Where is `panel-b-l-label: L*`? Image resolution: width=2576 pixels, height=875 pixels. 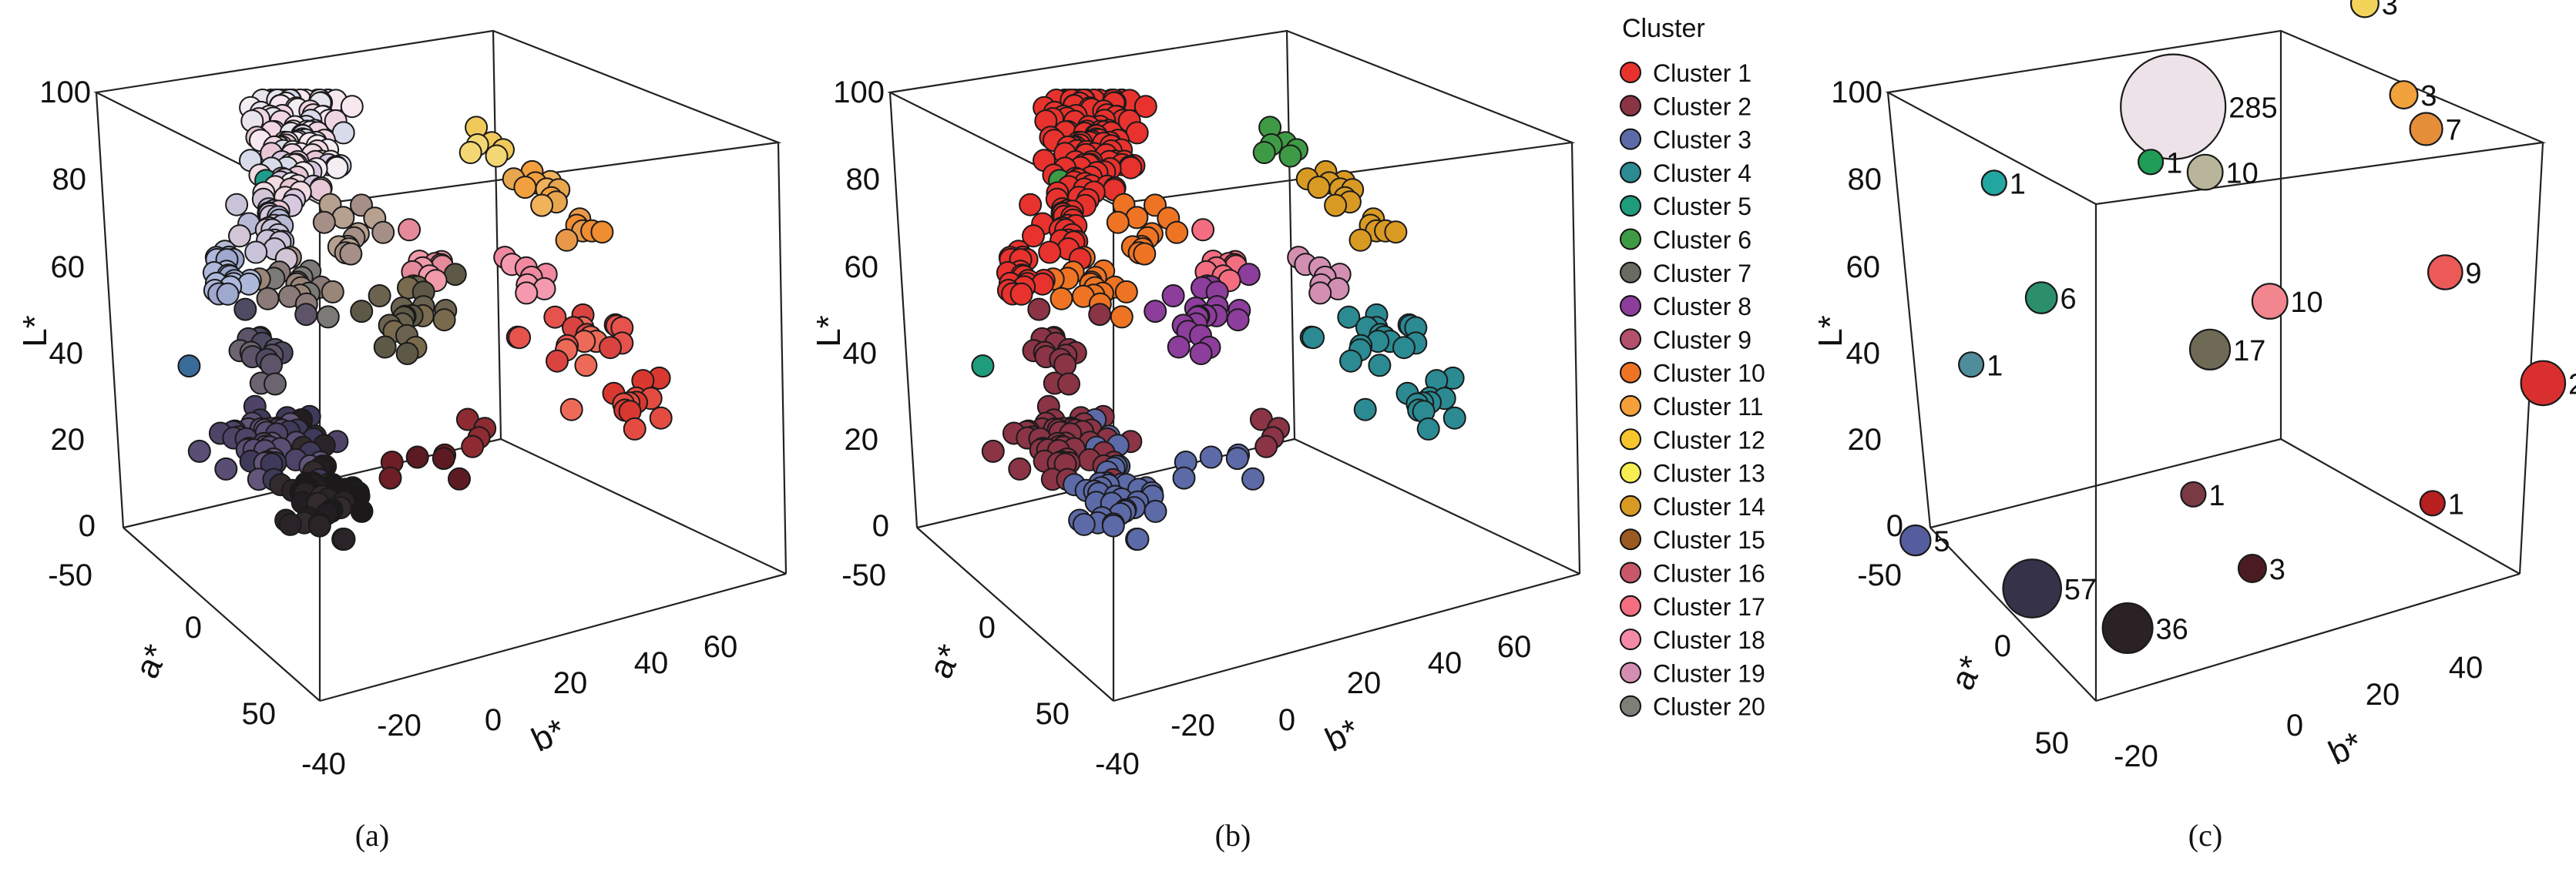 panel-b-l-label: L* is located at coordinates (829, 331).